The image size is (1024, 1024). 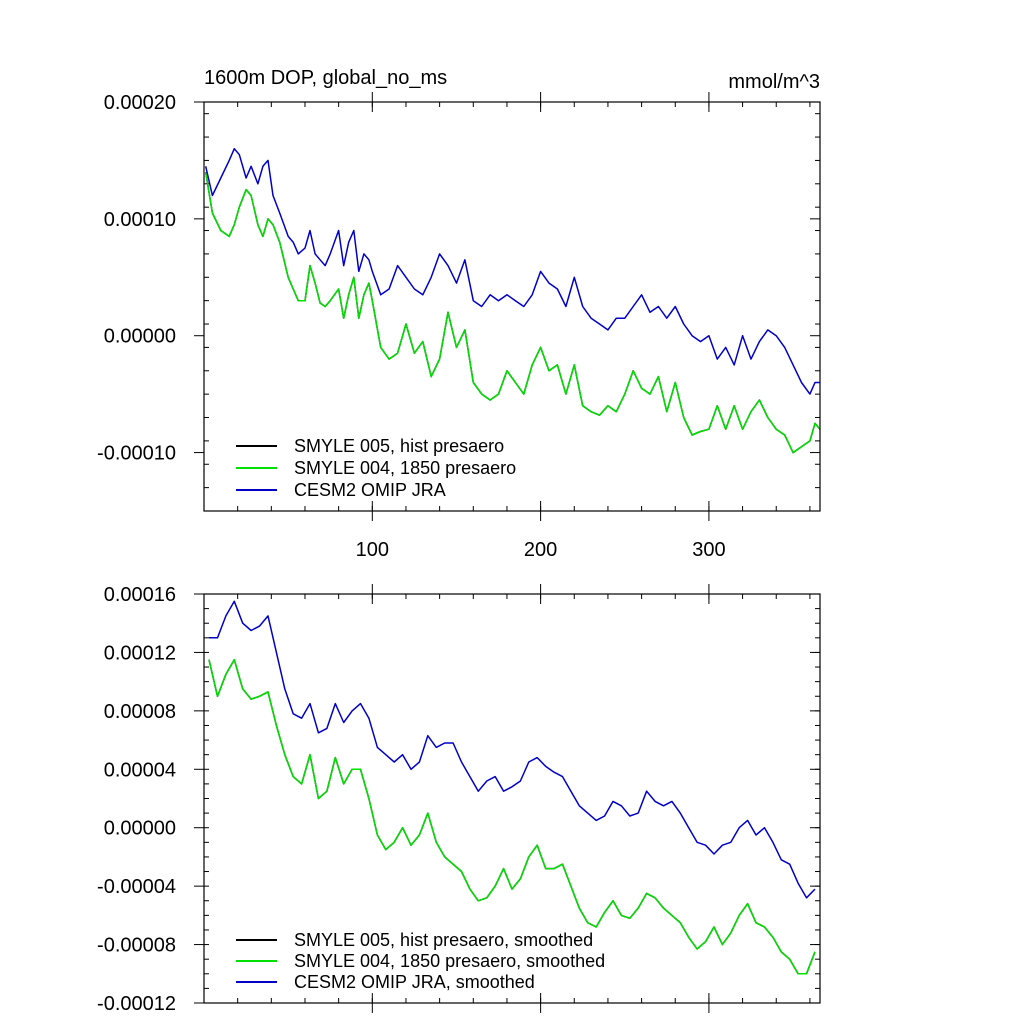 I want to click on y-tick-label: 0.00016, so click(x=140, y=595).